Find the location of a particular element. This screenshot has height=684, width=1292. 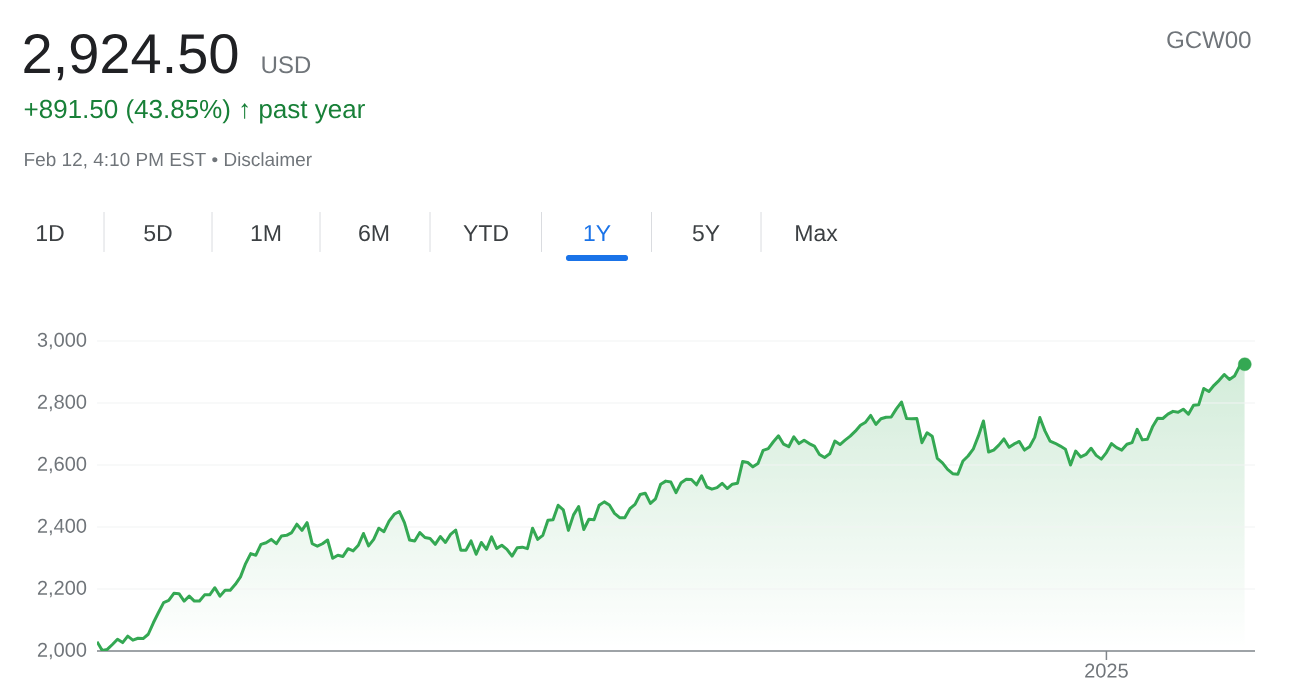

text: Feb 12, 4:10 PM EST • Disclaimer is located at coordinates (168, 160).